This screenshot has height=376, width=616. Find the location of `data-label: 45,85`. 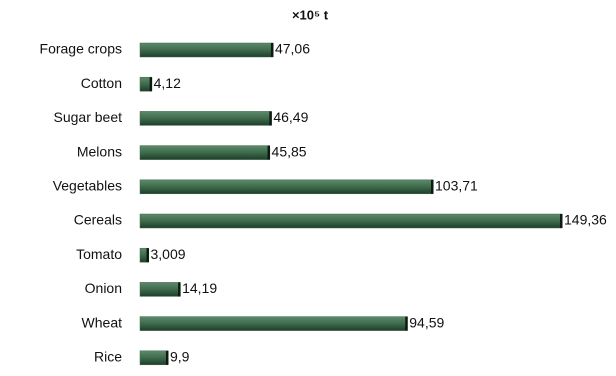

data-label: 45,85 is located at coordinates (289, 151).